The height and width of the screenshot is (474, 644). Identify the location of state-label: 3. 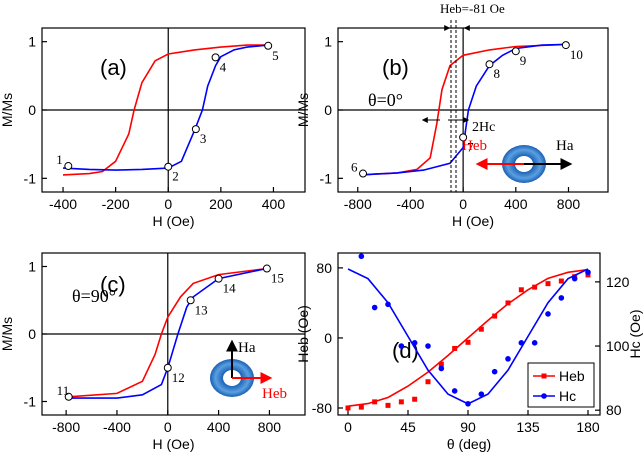
(203, 138).